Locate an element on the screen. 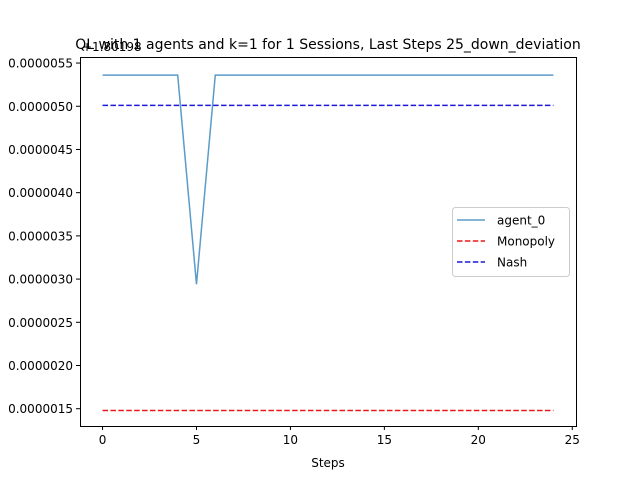 Image resolution: width=640 pixels, height=480 pixels. y-tick-label: 0.0000035 is located at coordinates (40, 236).